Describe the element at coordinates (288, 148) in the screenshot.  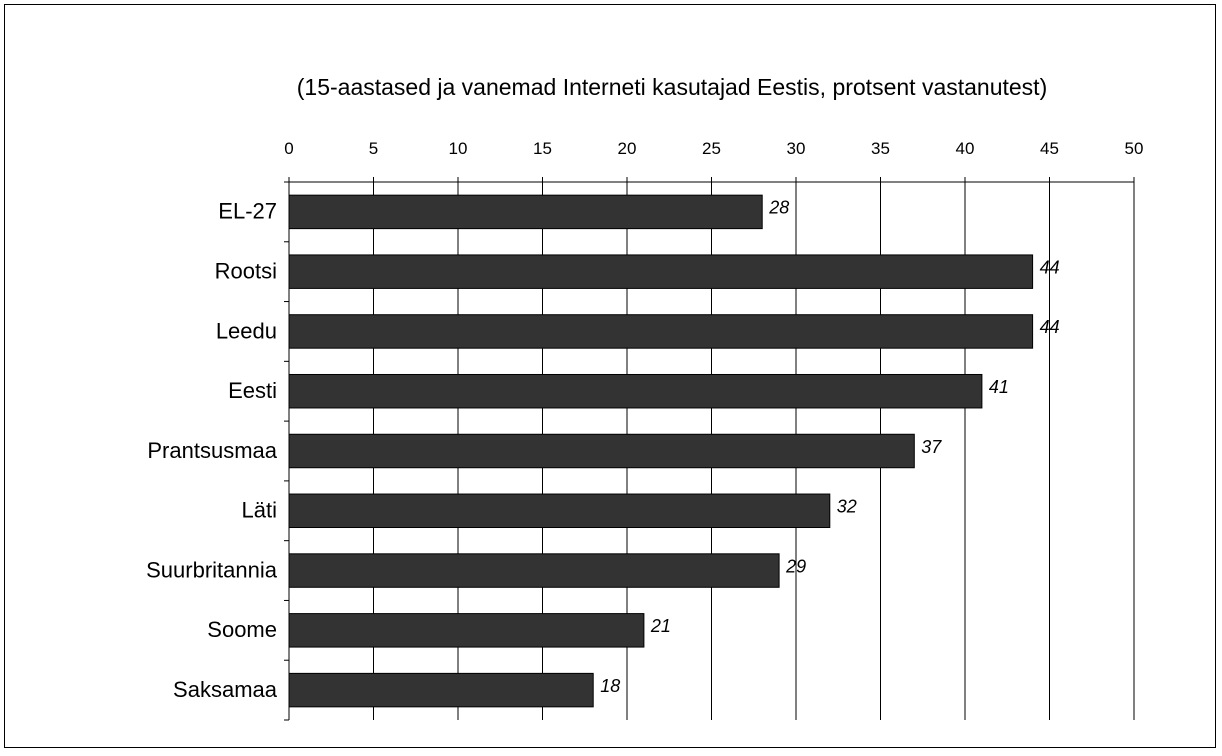
I see `x-tick-label: 0` at that location.